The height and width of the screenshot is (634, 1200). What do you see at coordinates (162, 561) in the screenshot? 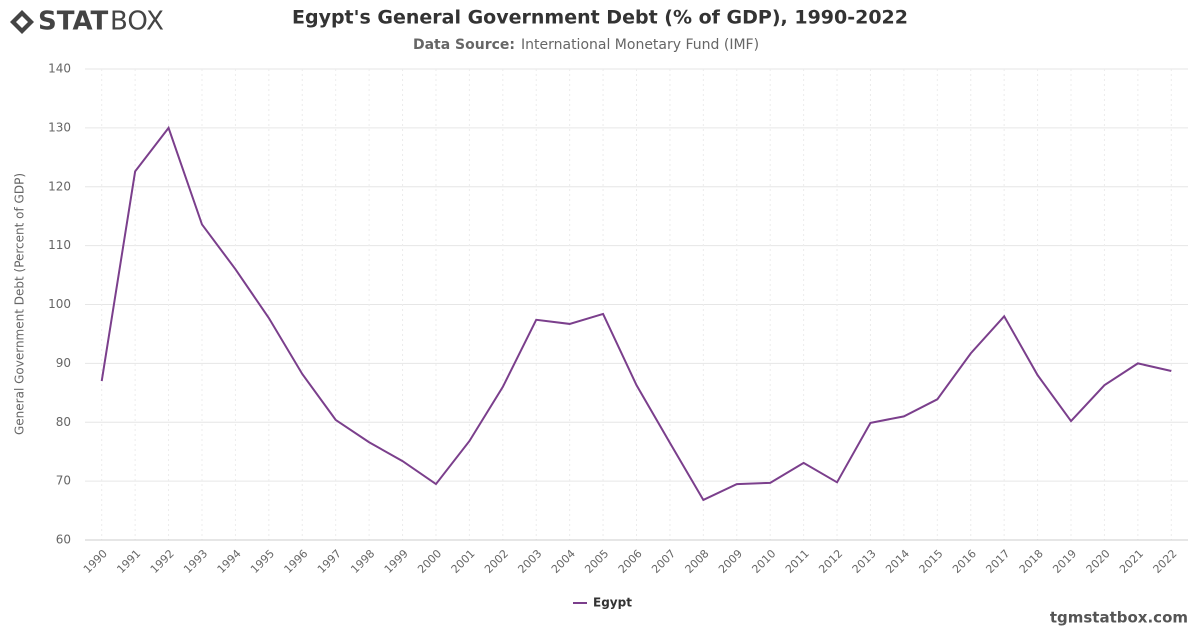
I see `x-tick-label: 1992` at bounding box center [162, 561].